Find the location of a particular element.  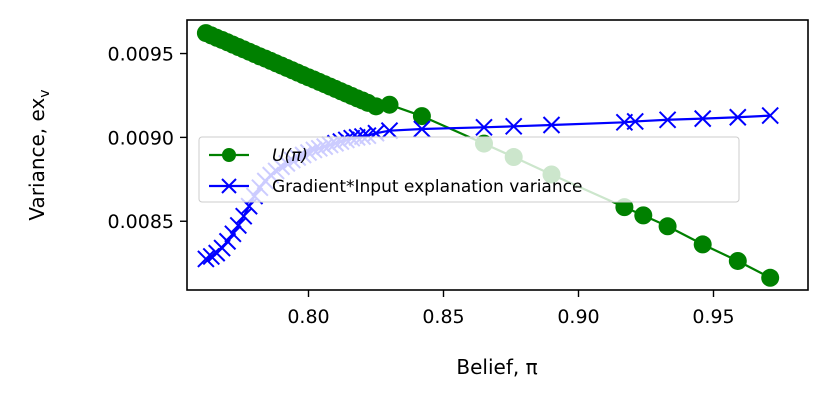

legend-box is located at coordinates (469, 169).